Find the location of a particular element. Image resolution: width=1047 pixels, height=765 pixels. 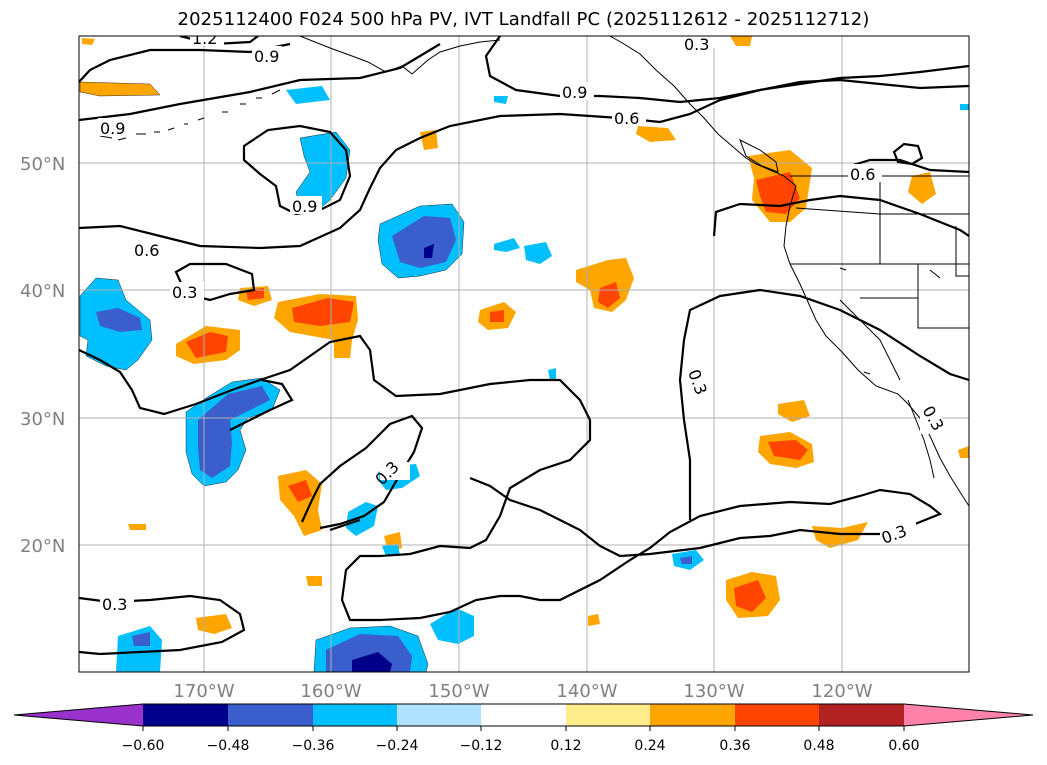

colorbar-label: 0.24 is located at coordinates (649, 746).